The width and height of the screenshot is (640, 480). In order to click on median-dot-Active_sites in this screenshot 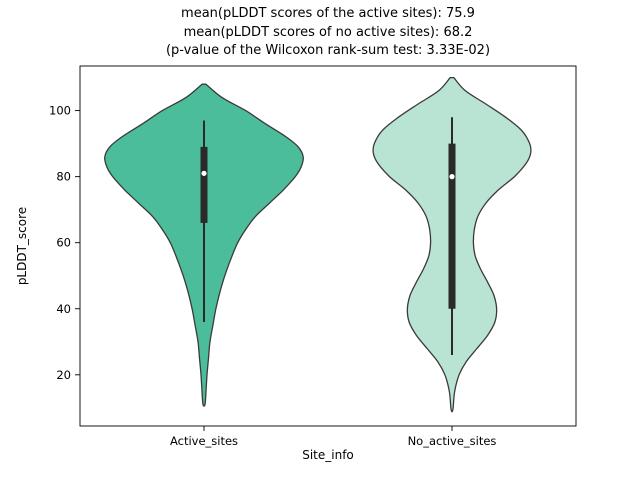, I will do `click(204, 173)`.